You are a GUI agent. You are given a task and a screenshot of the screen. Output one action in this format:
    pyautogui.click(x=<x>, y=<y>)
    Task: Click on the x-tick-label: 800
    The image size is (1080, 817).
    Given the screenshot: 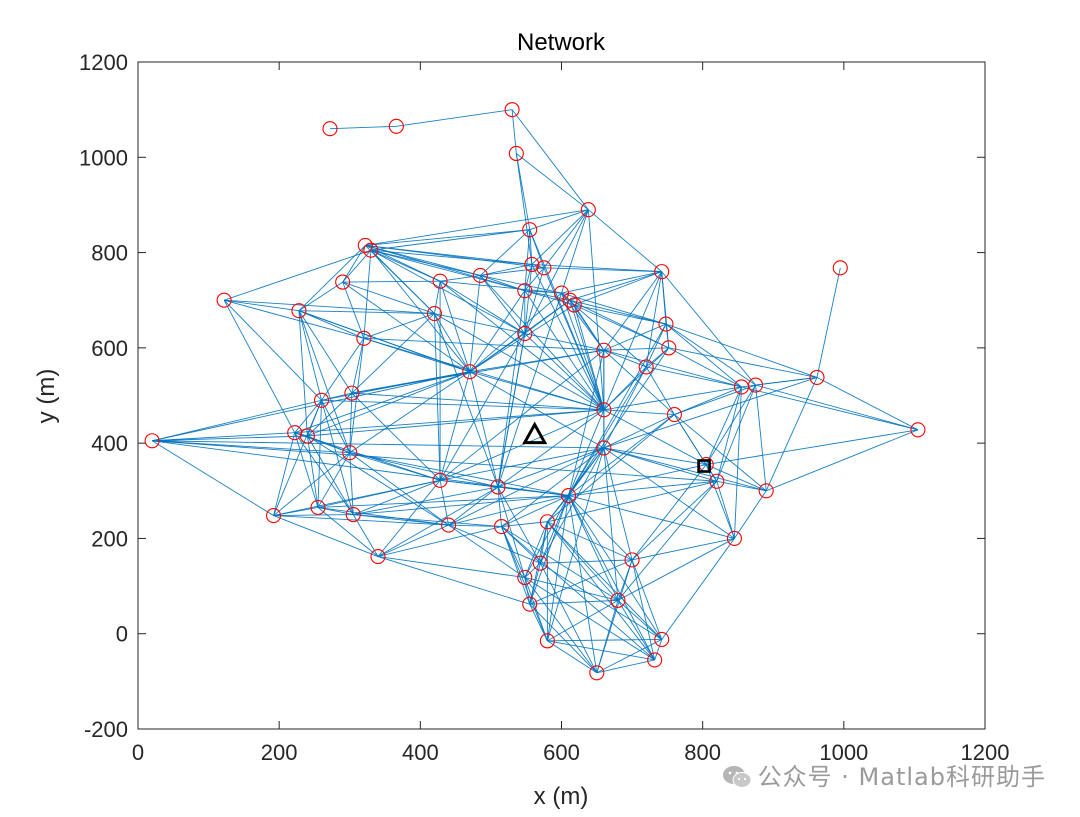 What is the action you would take?
    pyautogui.click(x=702, y=752)
    